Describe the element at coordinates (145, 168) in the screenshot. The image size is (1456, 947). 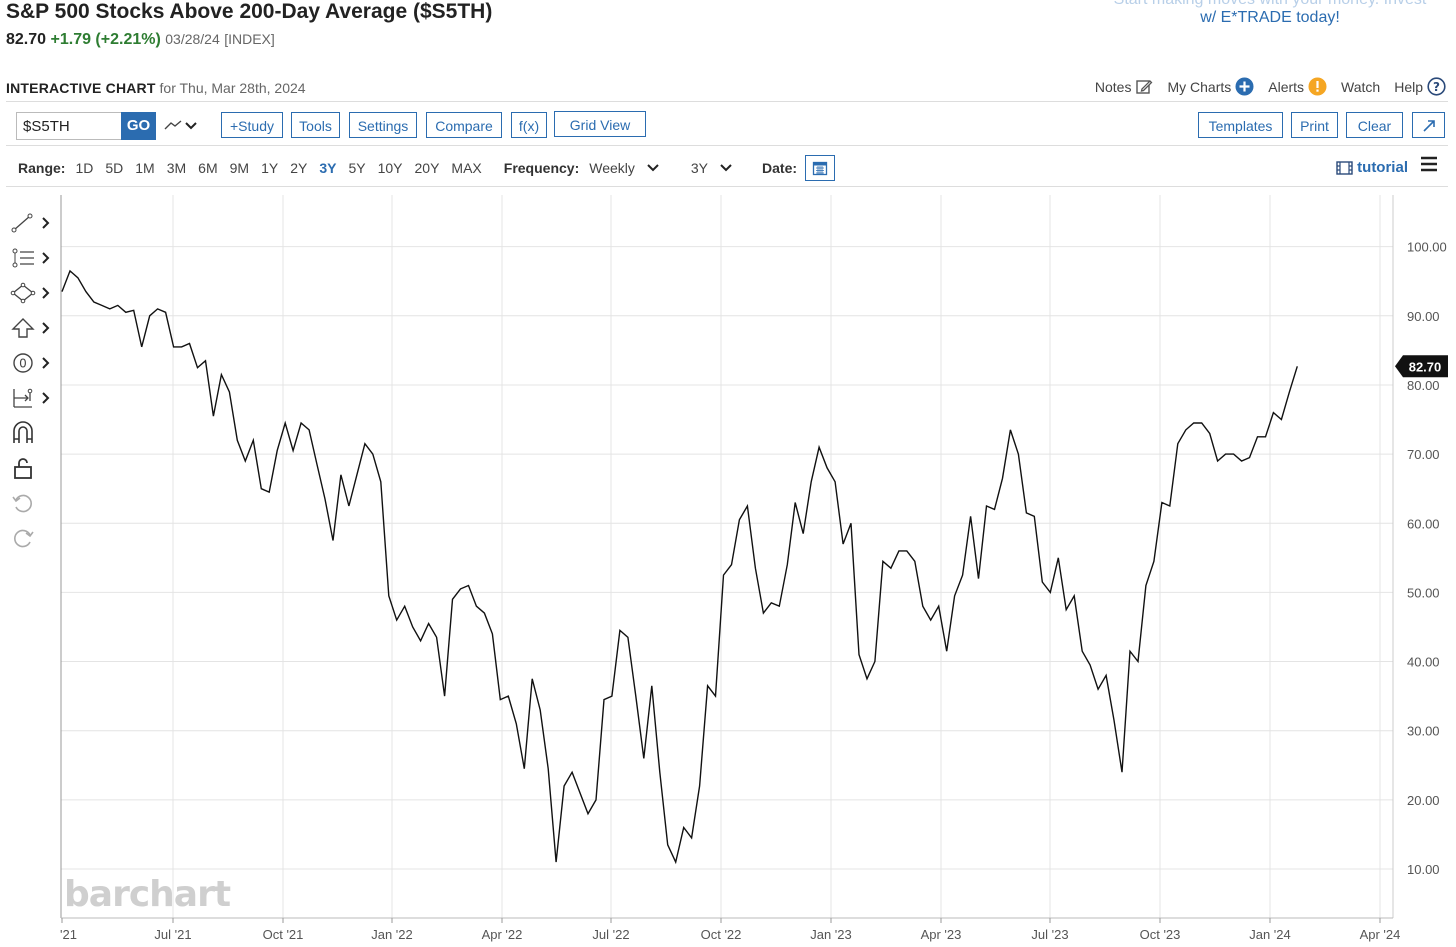
I see `range-option: 1M` at that location.